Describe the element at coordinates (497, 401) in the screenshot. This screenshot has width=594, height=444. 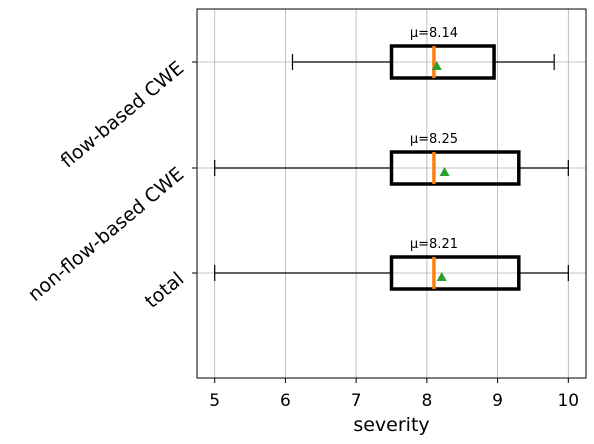
I see `x-tick-label: 9` at that location.